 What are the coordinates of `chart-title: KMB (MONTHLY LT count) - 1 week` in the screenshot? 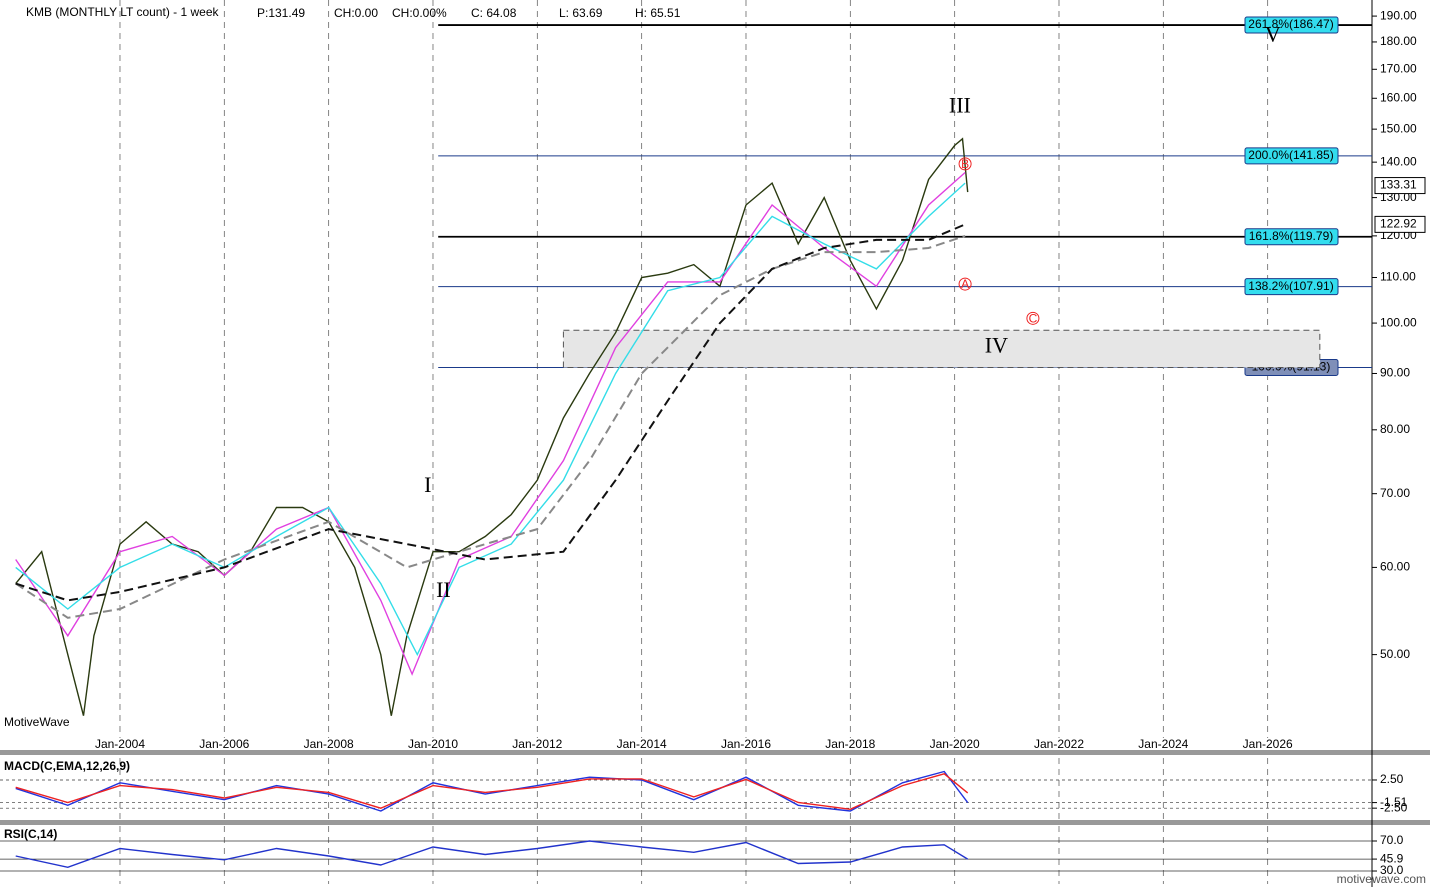 It's located at (122, 12).